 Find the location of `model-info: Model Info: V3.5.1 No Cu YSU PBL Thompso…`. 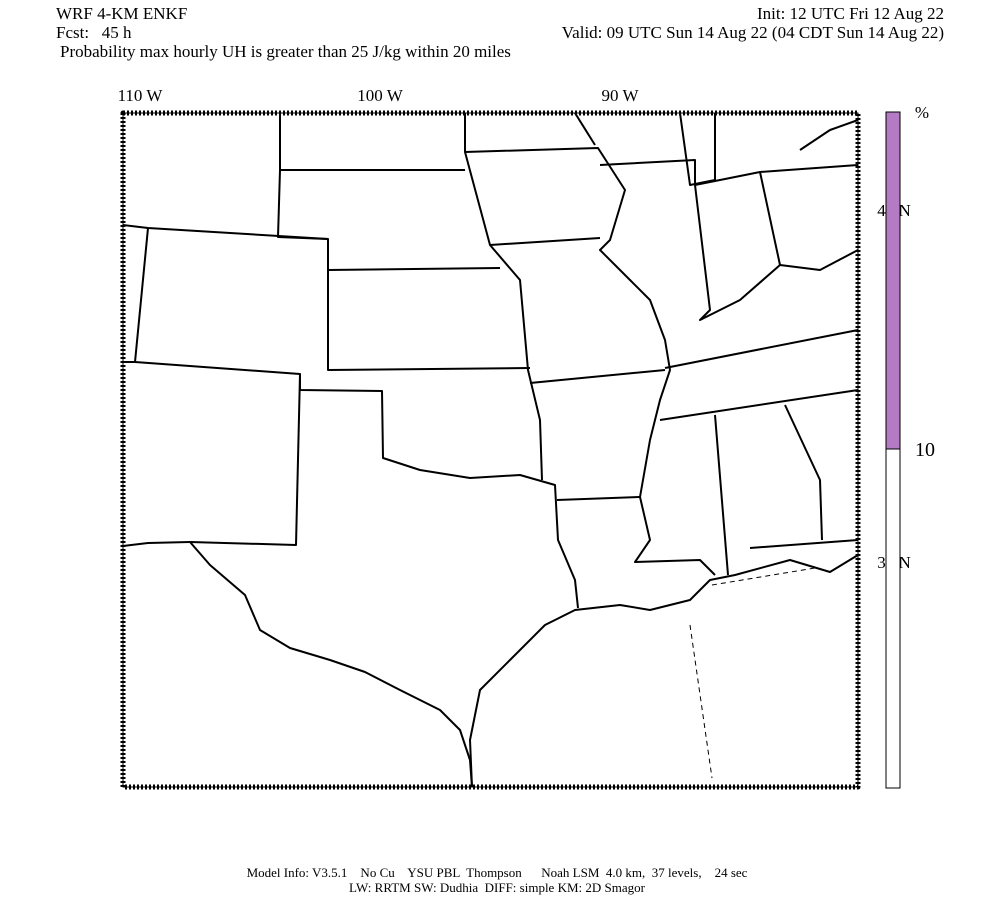

model-info: Model Info: V3.5.1 No Cu YSU PBL Thompso… is located at coordinates (497, 872).